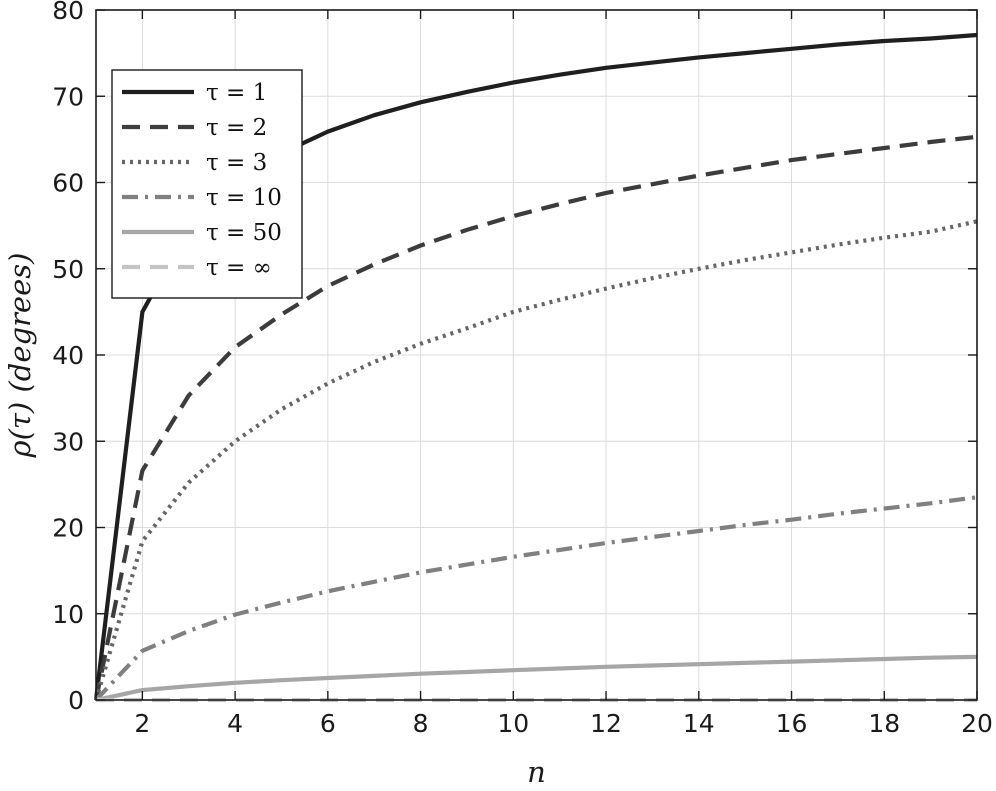 This screenshot has width=996, height=791. I want to click on legend-box, so click(207, 184).